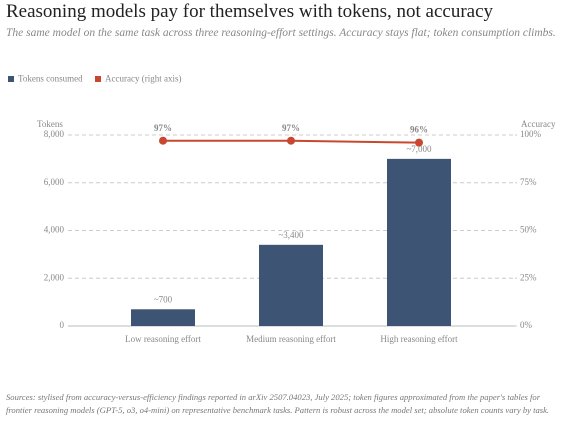  What do you see at coordinates (419, 339) in the screenshot?
I see `x-tick-label: High reasoning effort` at bounding box center [419, 339].